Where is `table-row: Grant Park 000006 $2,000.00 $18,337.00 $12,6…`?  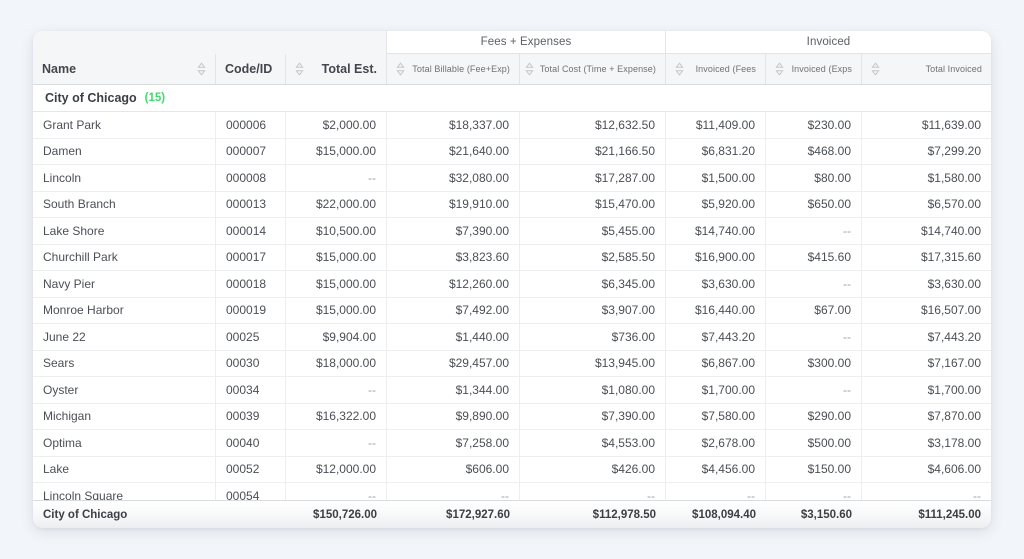
table-row: Grant Park 000006 $2,000.00 $18,337.00 $12,6… is located at coordinates (512, 125).